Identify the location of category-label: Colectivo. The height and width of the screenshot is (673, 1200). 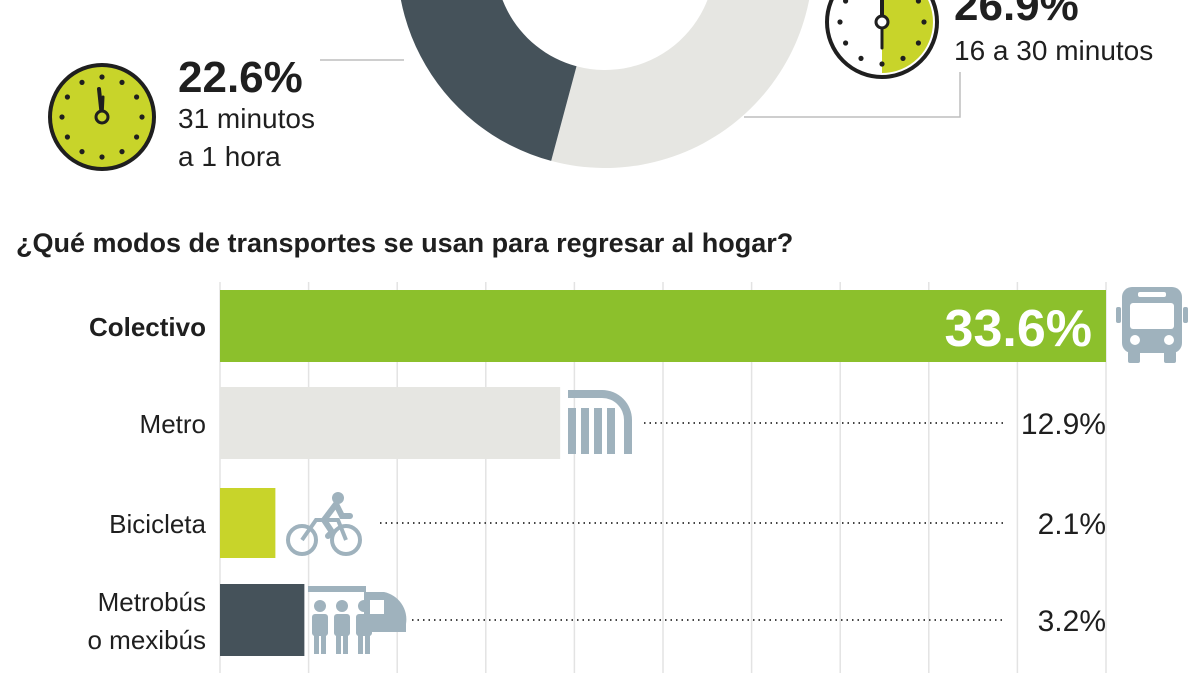
(147, 327).